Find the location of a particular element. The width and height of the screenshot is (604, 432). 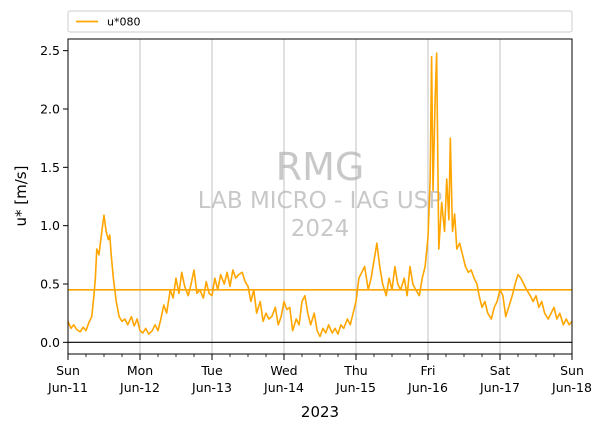

x-tick-date-6: Jun-17 is located at coordinates (499, 387).